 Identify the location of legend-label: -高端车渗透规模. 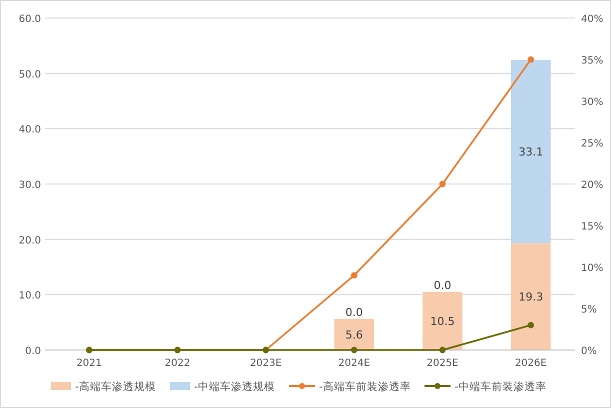
(115, 386).